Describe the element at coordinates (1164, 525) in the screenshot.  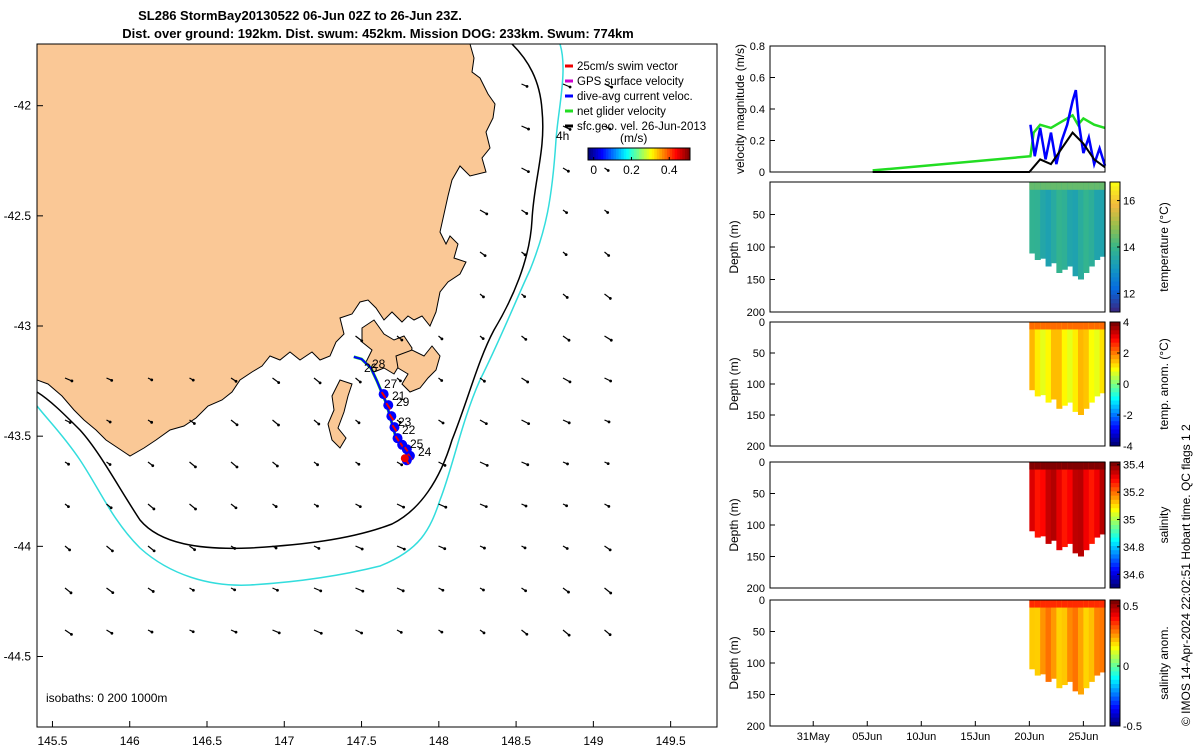
I see `panel-colorbar-label: salinity` at that location.